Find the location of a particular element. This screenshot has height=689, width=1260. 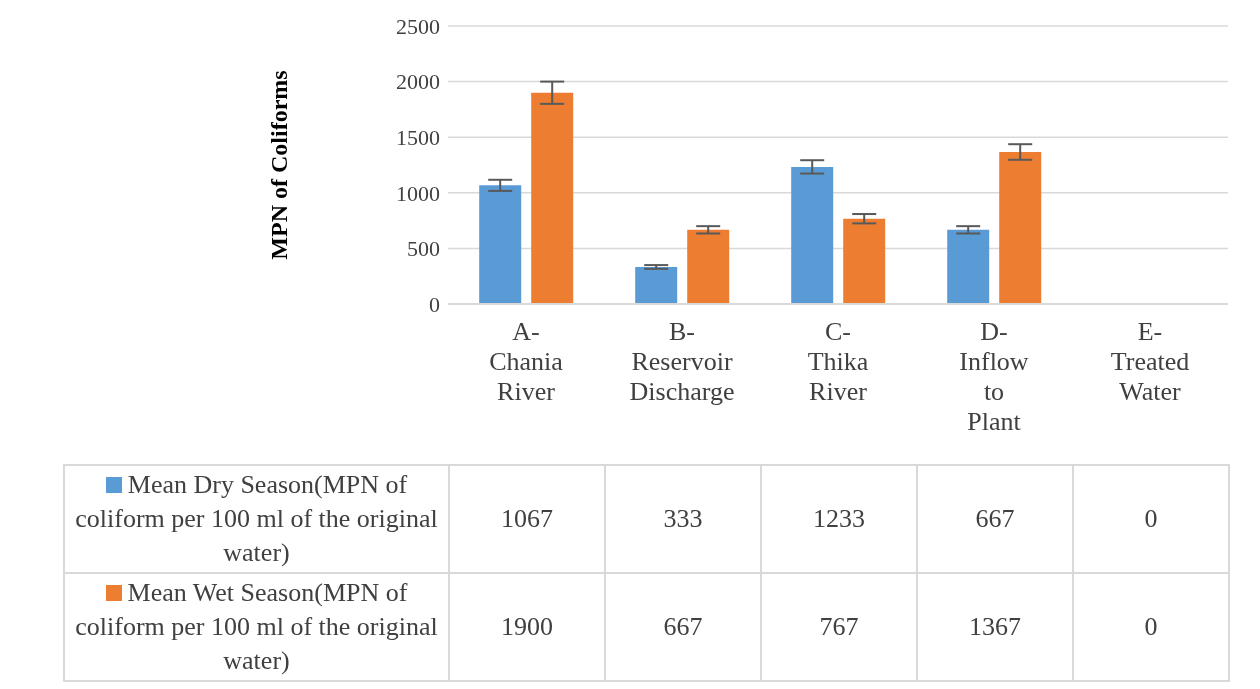

x-tick-label: D-Inflow to Plant is located at coordinates (994, 376).